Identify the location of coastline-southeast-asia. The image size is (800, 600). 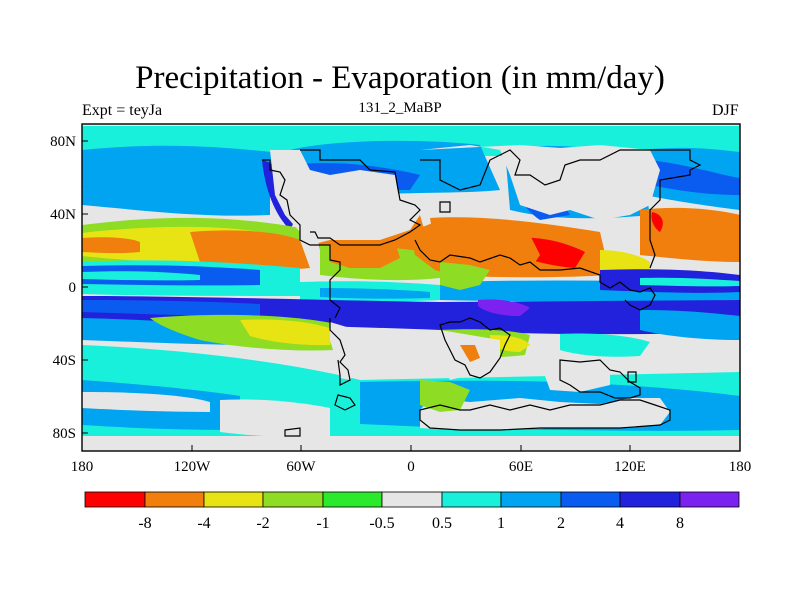
(637, 296).